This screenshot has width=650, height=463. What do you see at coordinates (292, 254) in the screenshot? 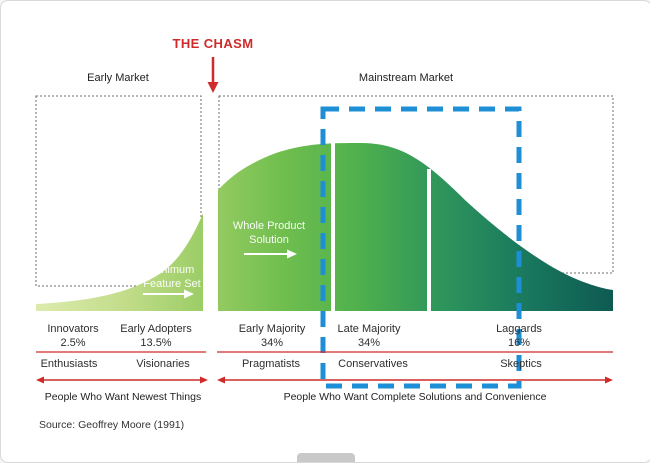
I see `whole-product-arrow-head` at bounding box center [292, 254].